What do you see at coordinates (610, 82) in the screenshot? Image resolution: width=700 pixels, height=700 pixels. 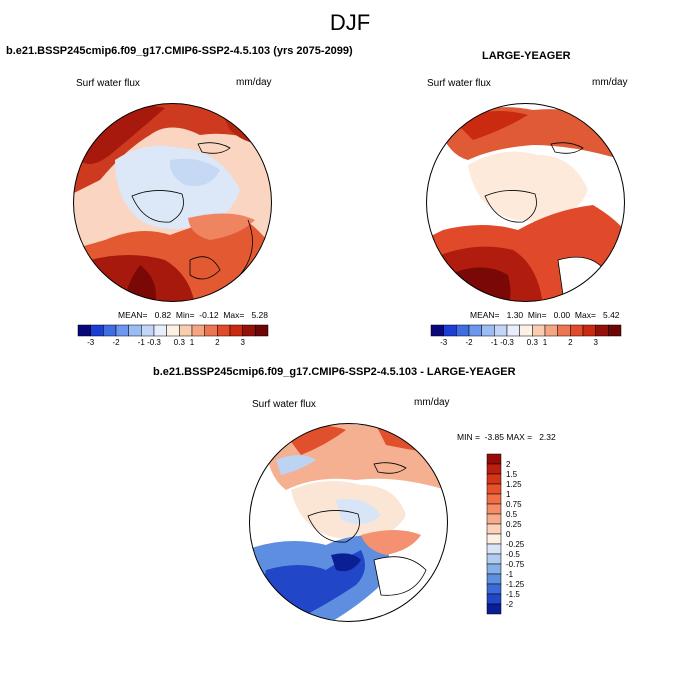 I see `panel-2-units-label: mm/day` at bounding box center [610, 82].